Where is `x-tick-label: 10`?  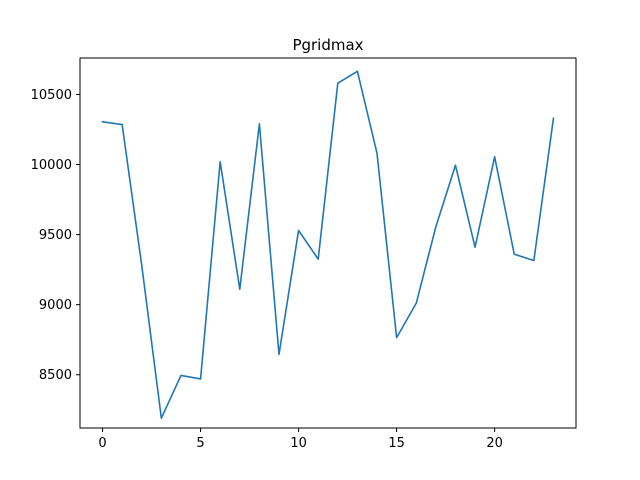 x-tick-label: 10 is located at coordinates (298, 443).